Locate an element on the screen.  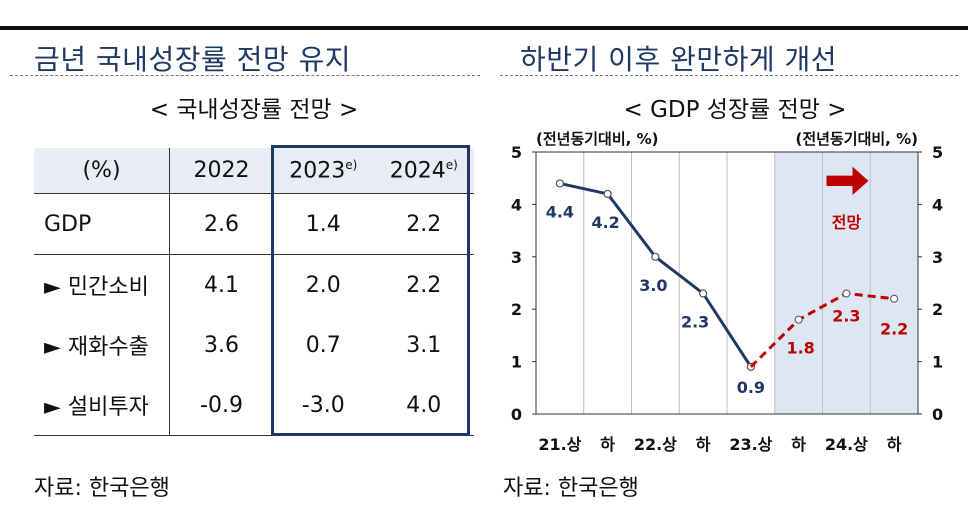
y-tick-label-left: 2 is located at coordinates (516, 309).